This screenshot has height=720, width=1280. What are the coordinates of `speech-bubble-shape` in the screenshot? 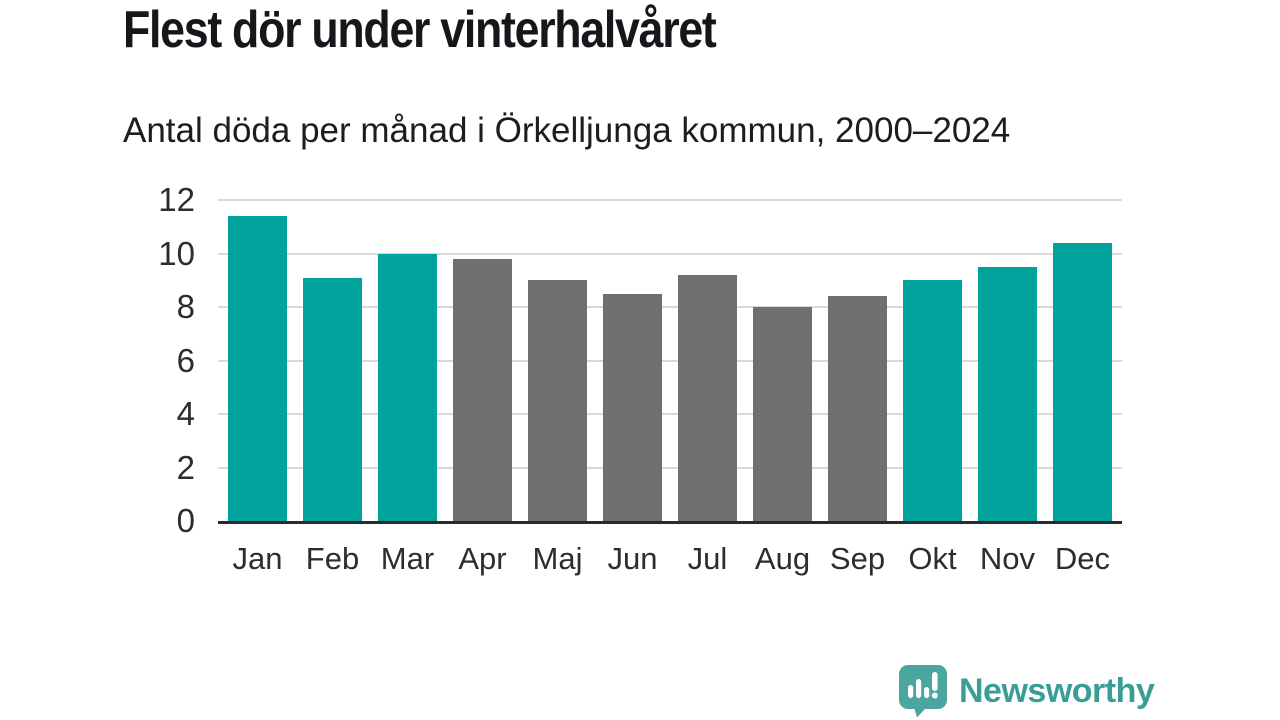 It's located at (923, 691).